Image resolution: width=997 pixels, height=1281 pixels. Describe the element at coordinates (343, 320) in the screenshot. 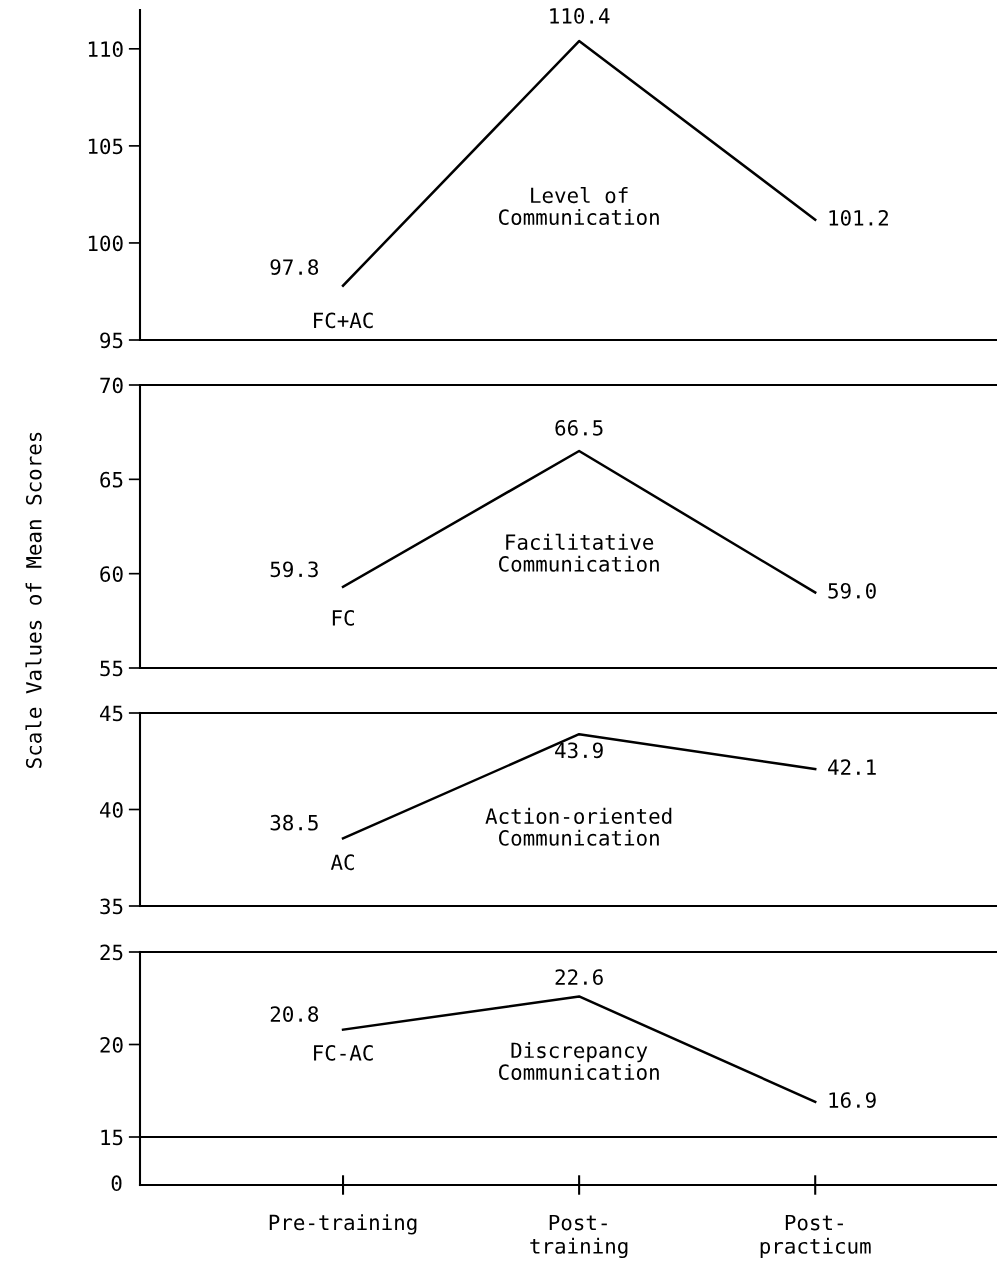

I see `series-label: FC+AC` at that location.